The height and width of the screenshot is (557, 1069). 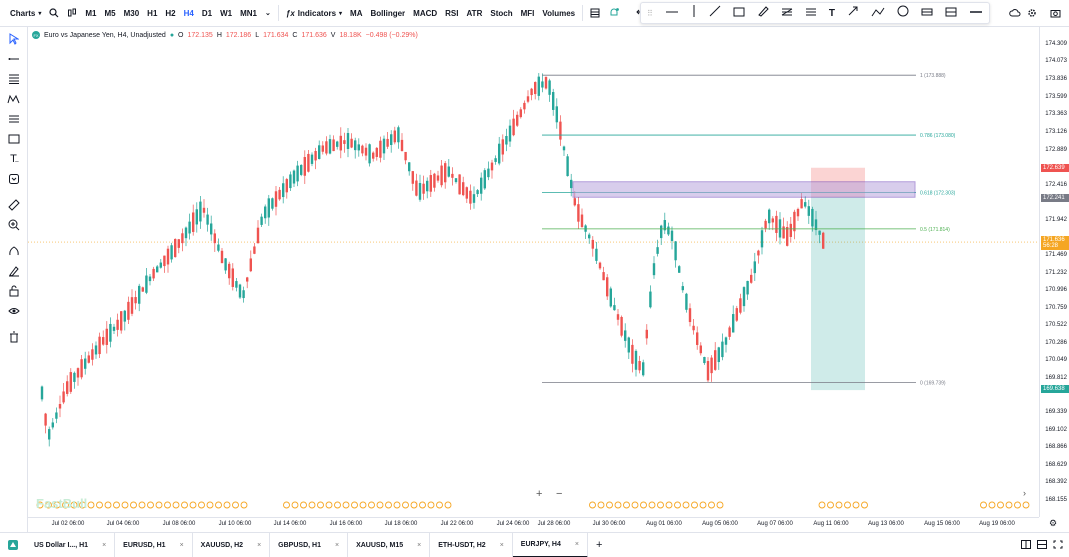 I want to click on position-icon, so click(x=951, y=13).